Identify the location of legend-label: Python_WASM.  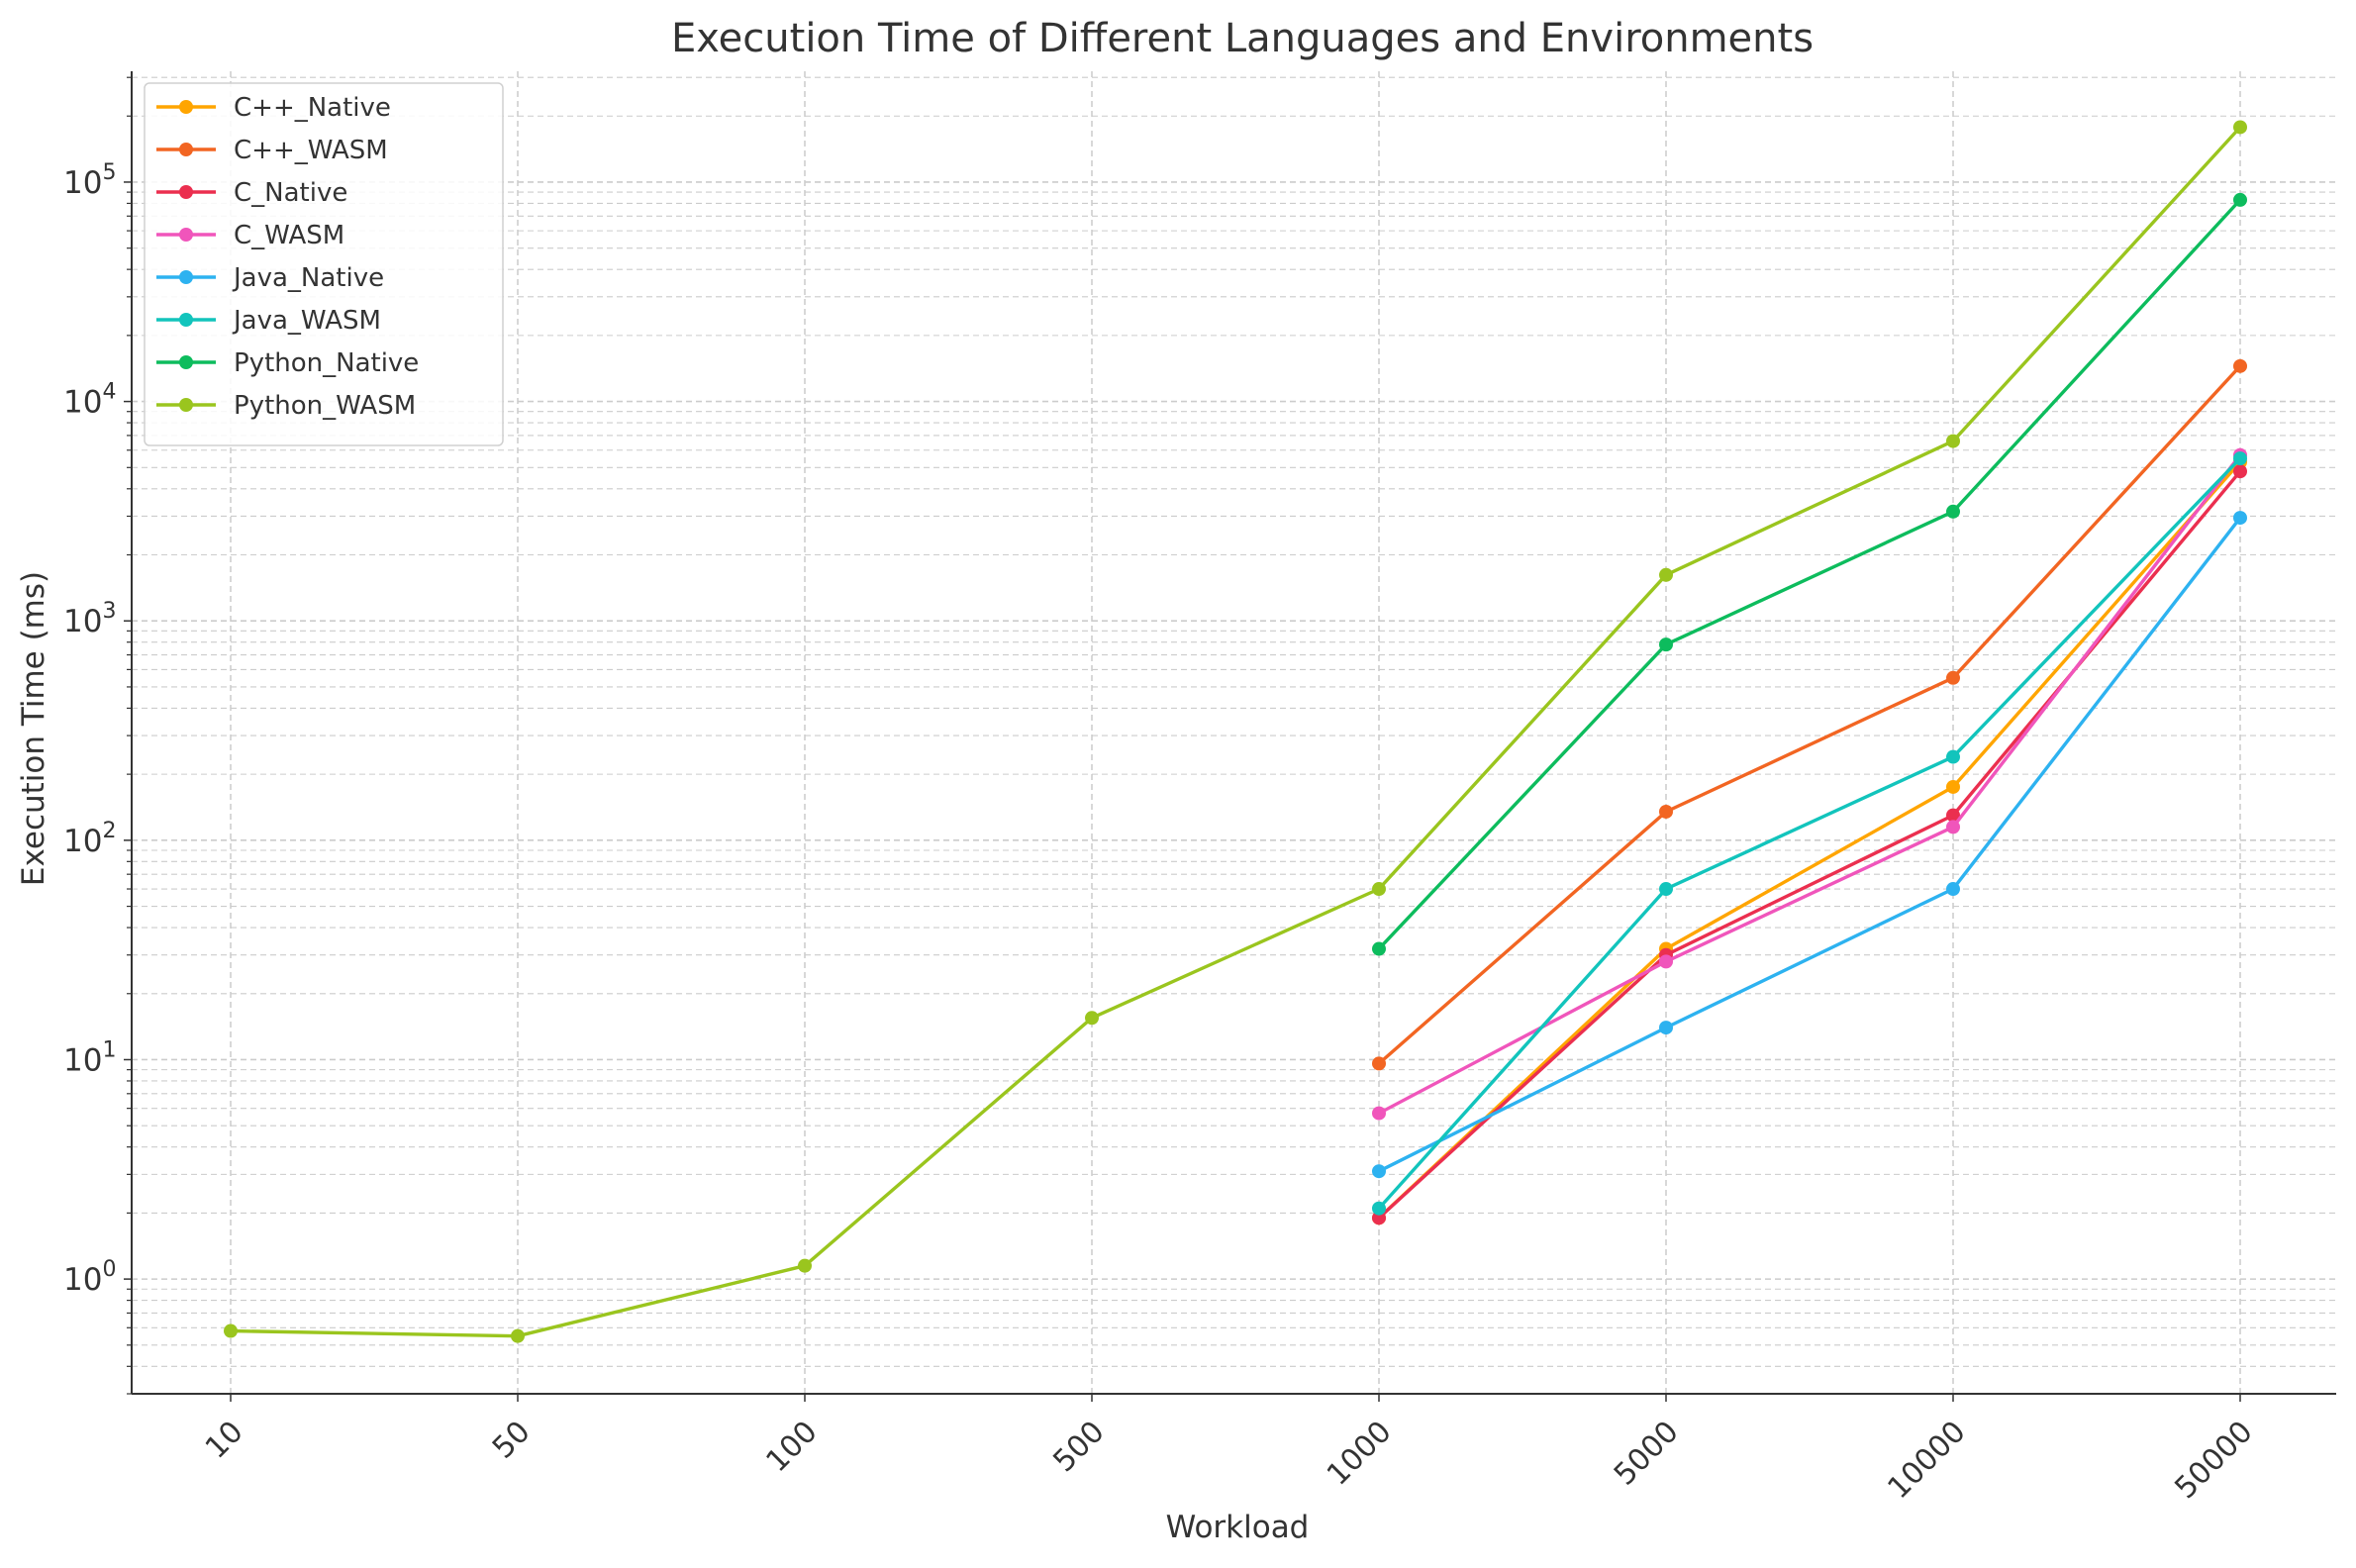
(325, 406).